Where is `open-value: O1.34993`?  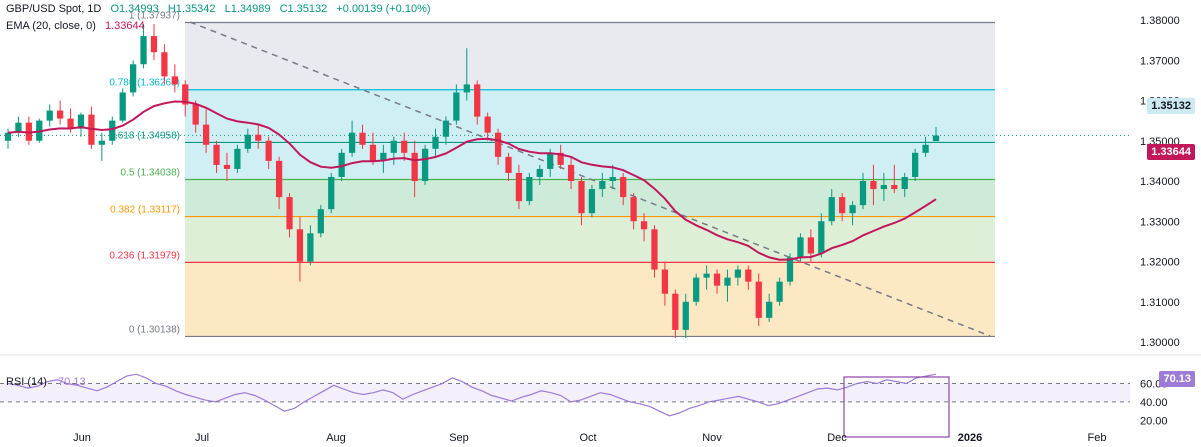
open-value: O1.34993 is located at coordinates (134, 9).